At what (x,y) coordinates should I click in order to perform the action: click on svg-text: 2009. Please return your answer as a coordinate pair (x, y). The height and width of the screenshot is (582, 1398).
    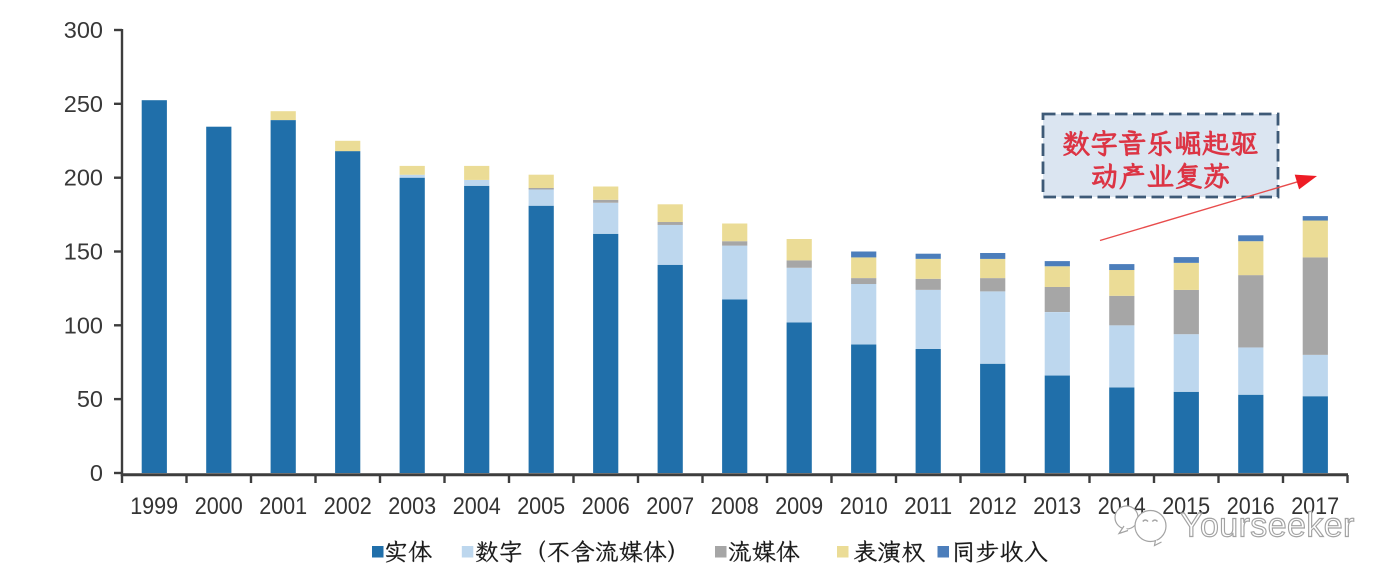
    Looking at the image, I should click on (799, 506).